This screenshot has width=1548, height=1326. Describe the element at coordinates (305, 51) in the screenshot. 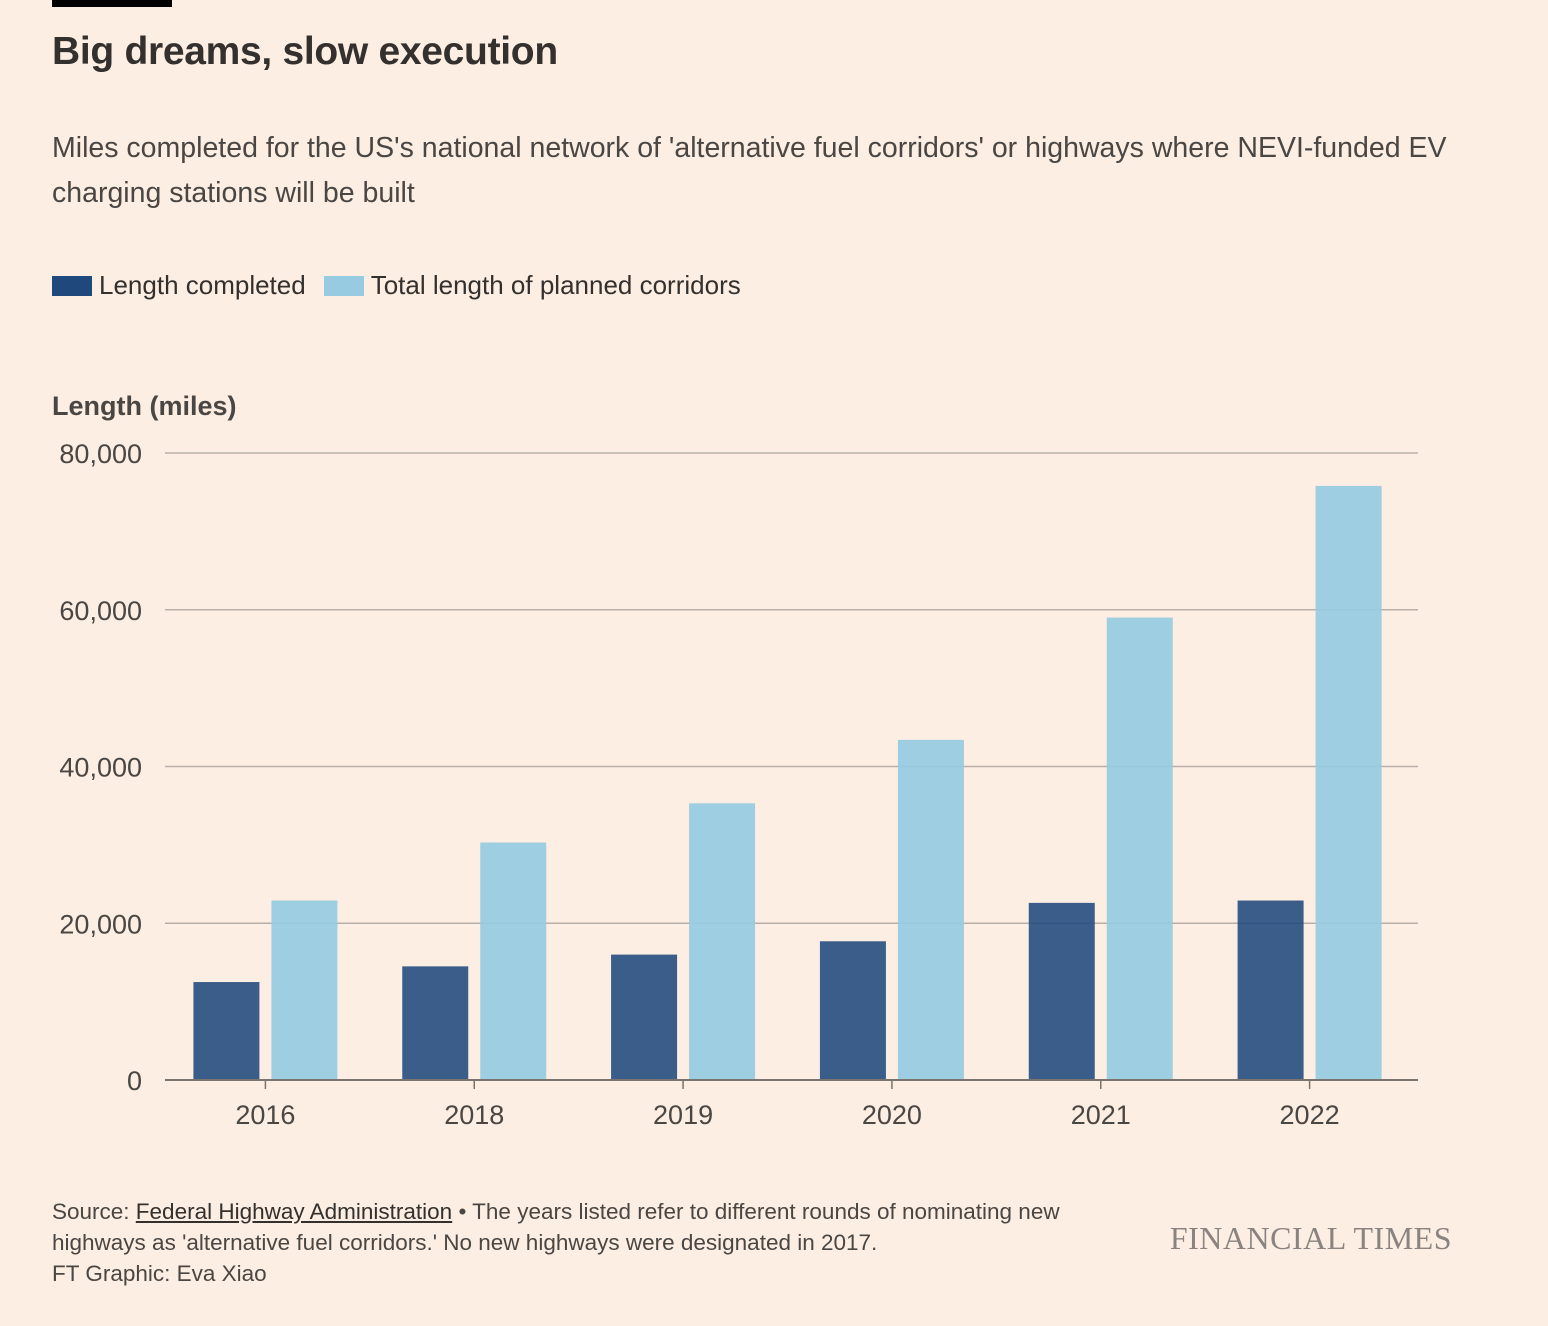

I see `chart-title: Big dreams, slow execution` at that location.